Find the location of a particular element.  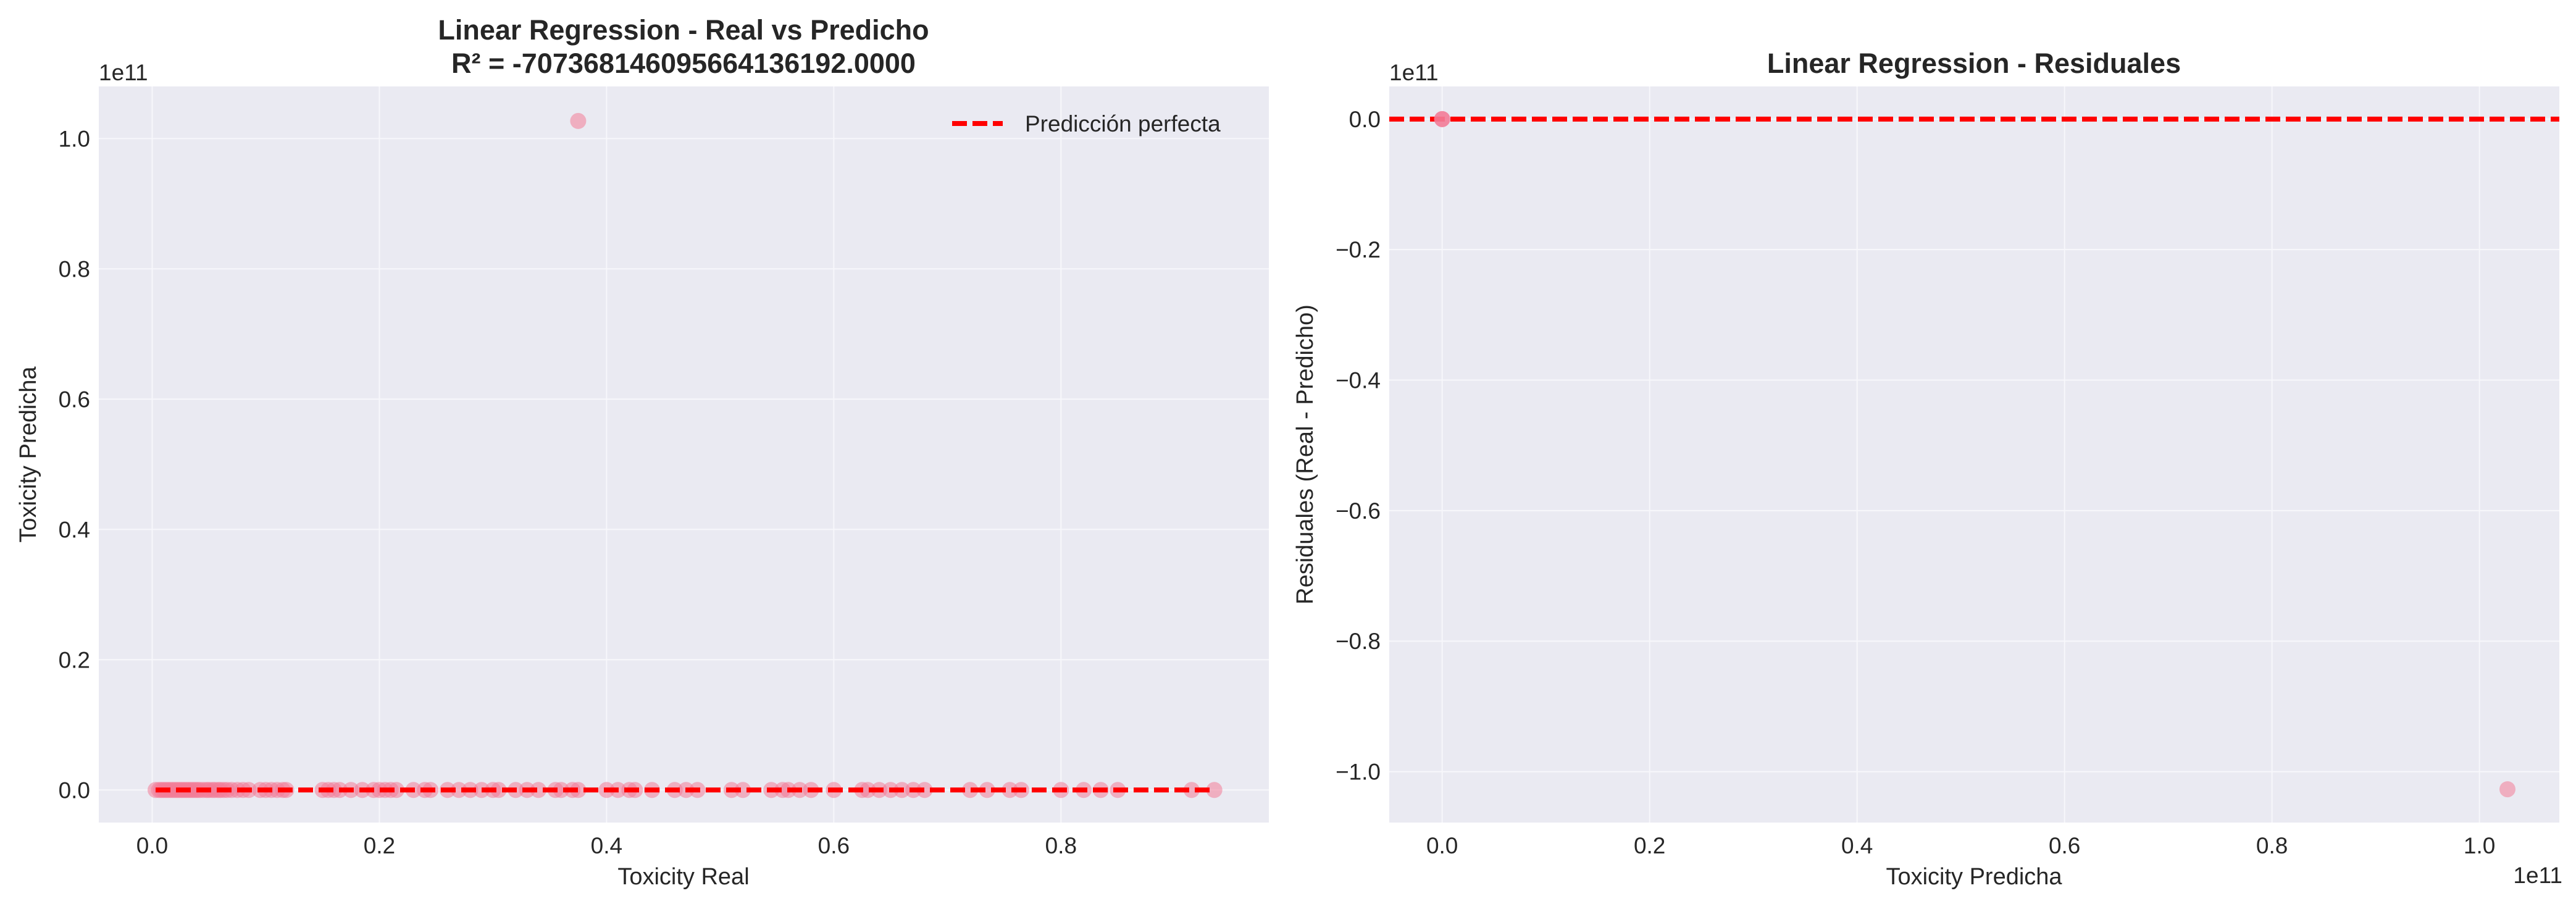

y-tick-label: −0.4 is located at coordinates (1358, 380).